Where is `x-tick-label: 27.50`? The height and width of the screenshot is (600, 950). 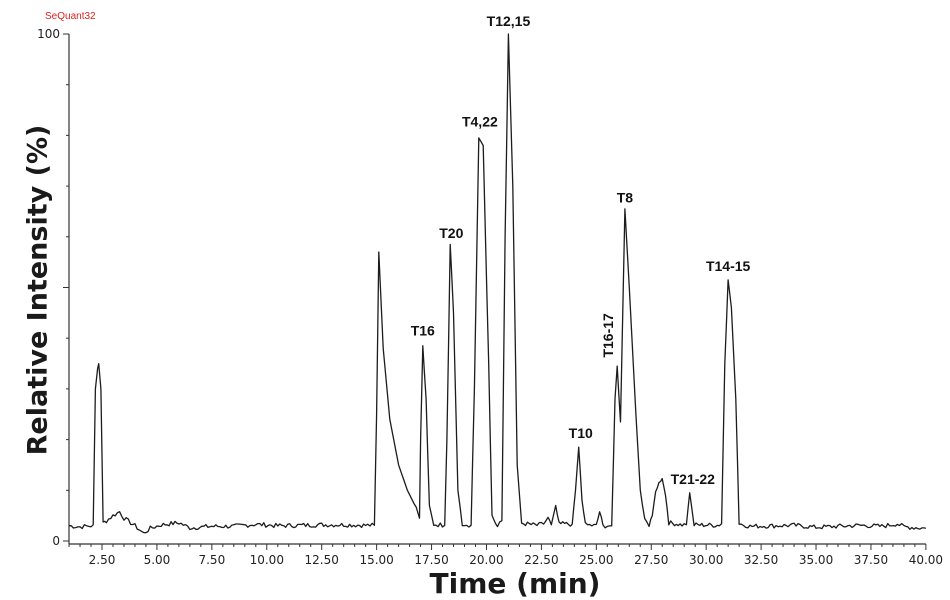 x-tick-label: 27.50 is located at coordinates (651, 560).